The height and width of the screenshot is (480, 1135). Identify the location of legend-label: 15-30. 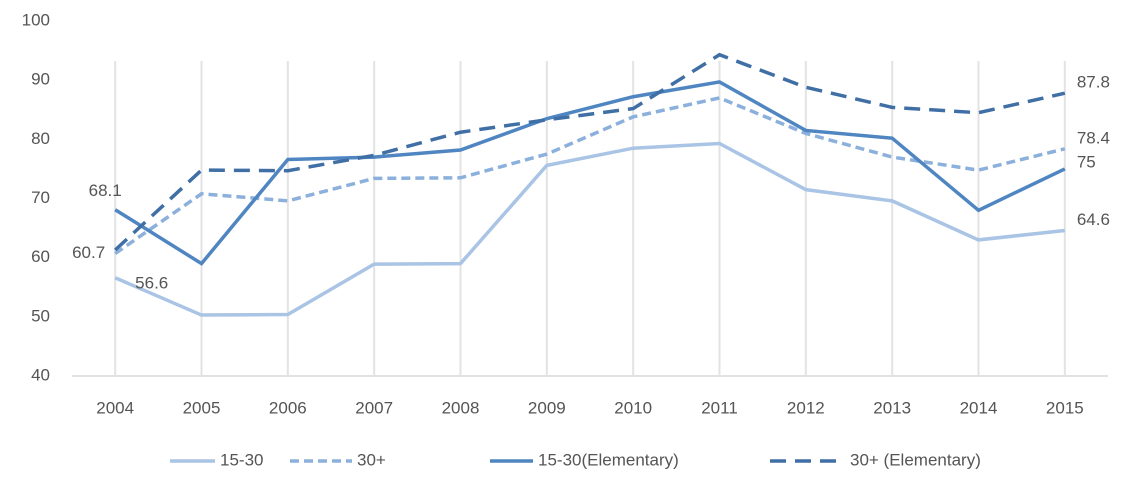
(241, 459).